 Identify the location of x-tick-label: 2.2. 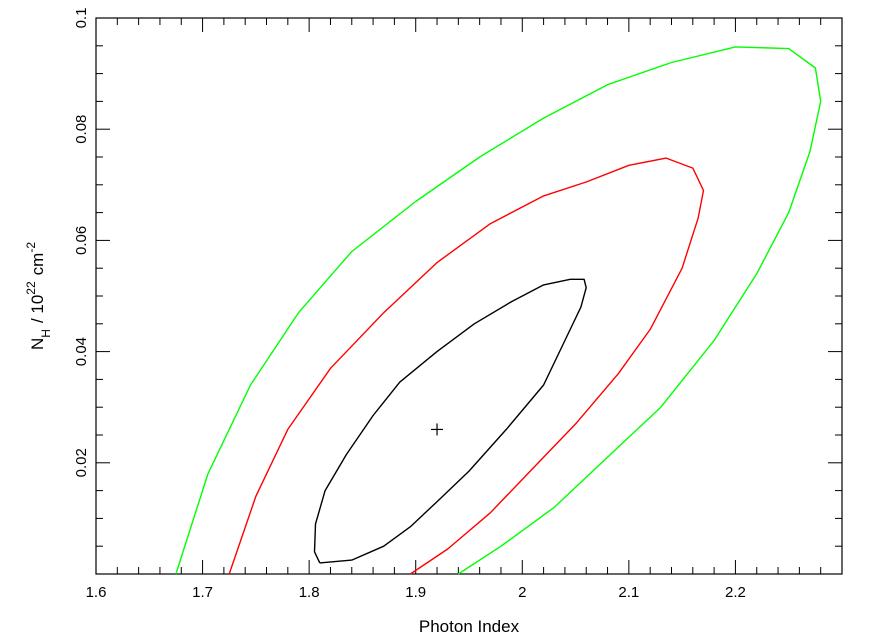
(735, 592).